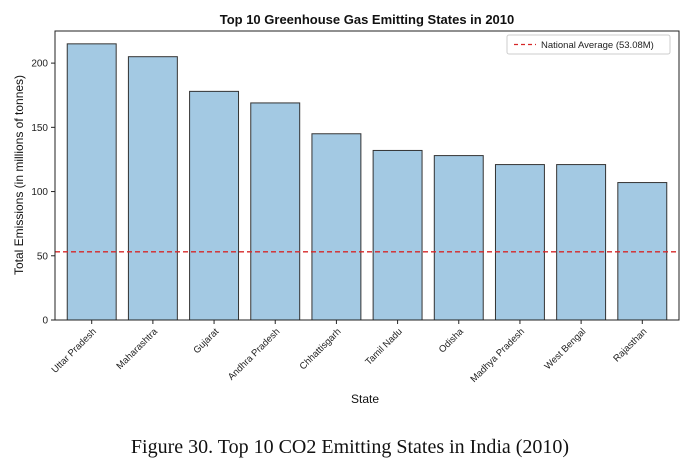 This screenshot has height=476, width=700. Describe the element at coordinates (452, 341) in the screenshot. I see `x-tick-label: Odisha` at that location.